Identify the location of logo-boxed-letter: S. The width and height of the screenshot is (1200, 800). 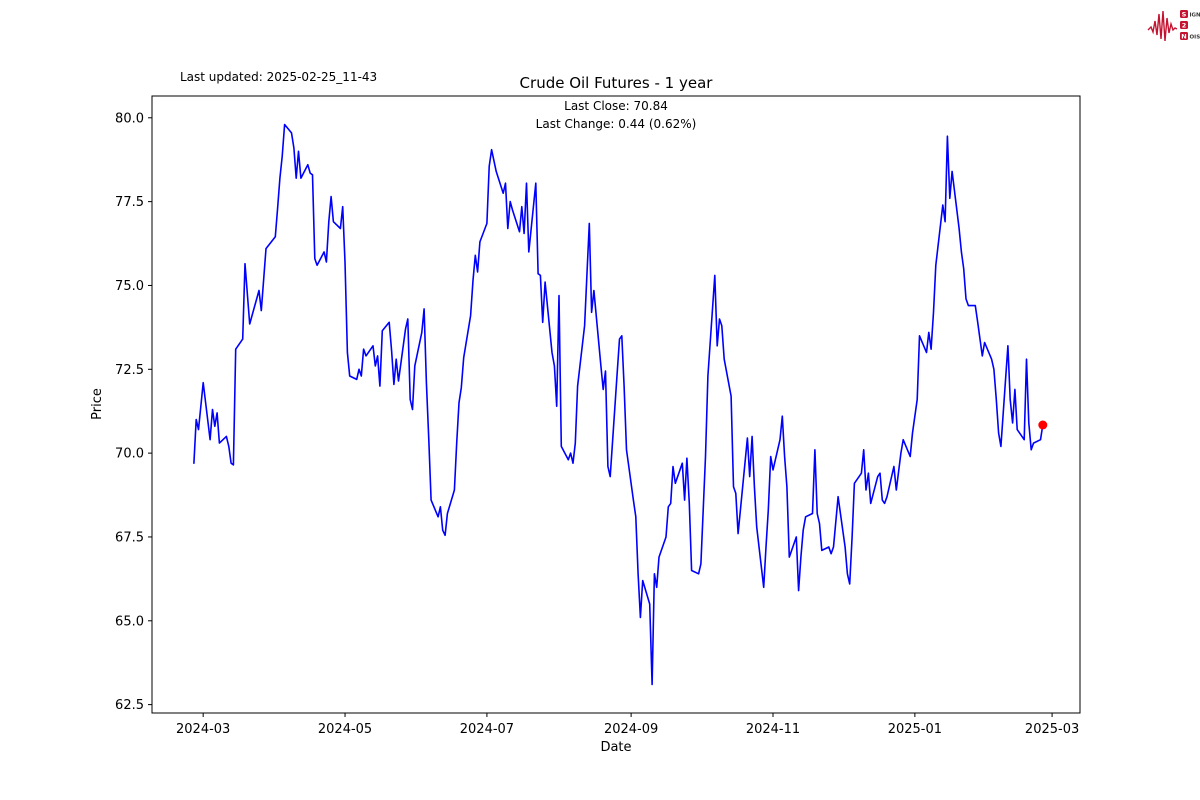
(1184, 15).